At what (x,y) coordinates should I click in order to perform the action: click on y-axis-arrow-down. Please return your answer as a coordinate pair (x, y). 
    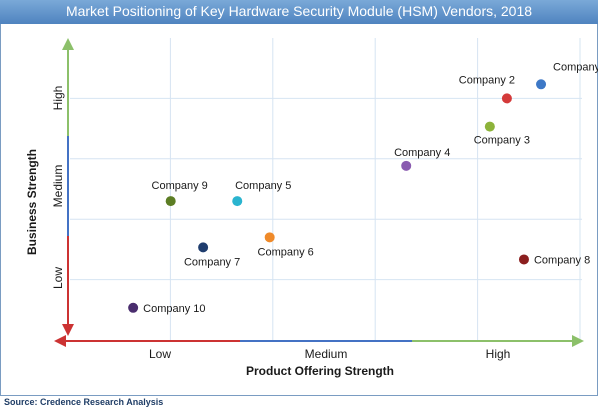
    Looking at the image, I should click on (68, 330).